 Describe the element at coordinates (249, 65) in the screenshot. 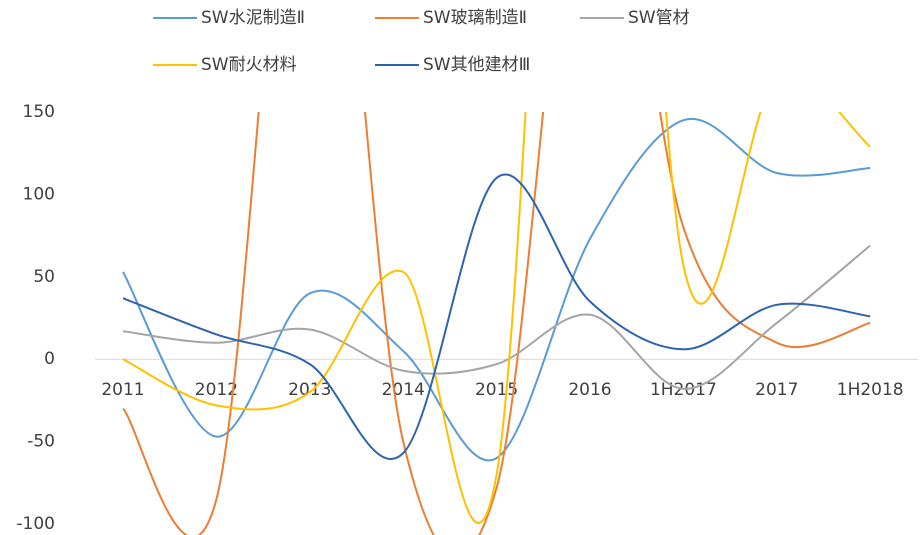

I see `legend-label: SW耐火材料` at that location.